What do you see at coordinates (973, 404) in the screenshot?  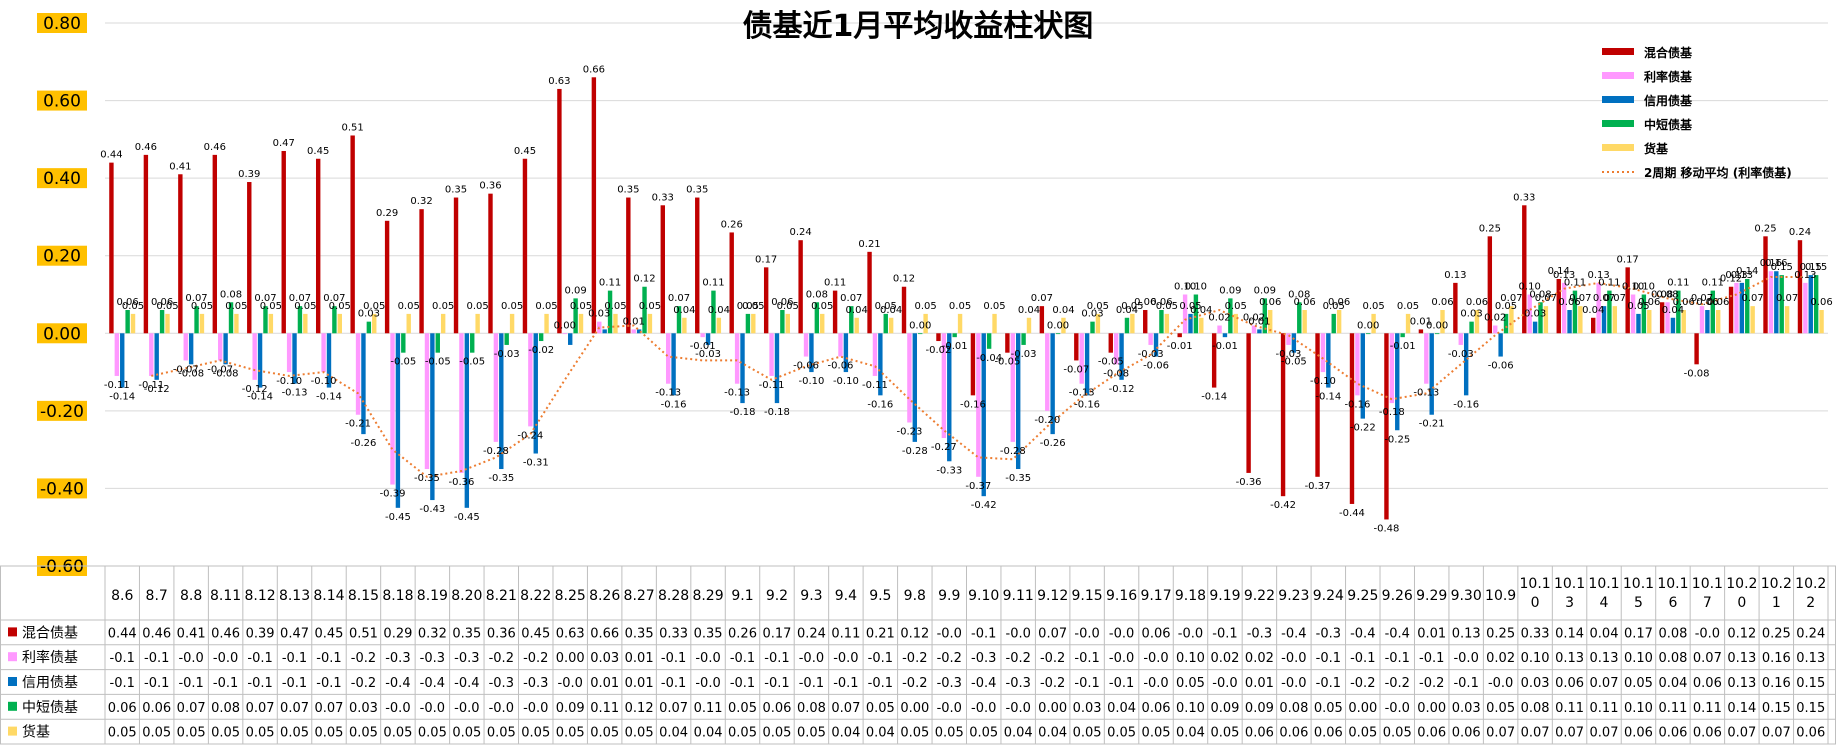 I see `data-label: -0.16` at bounding box center [973, 404].